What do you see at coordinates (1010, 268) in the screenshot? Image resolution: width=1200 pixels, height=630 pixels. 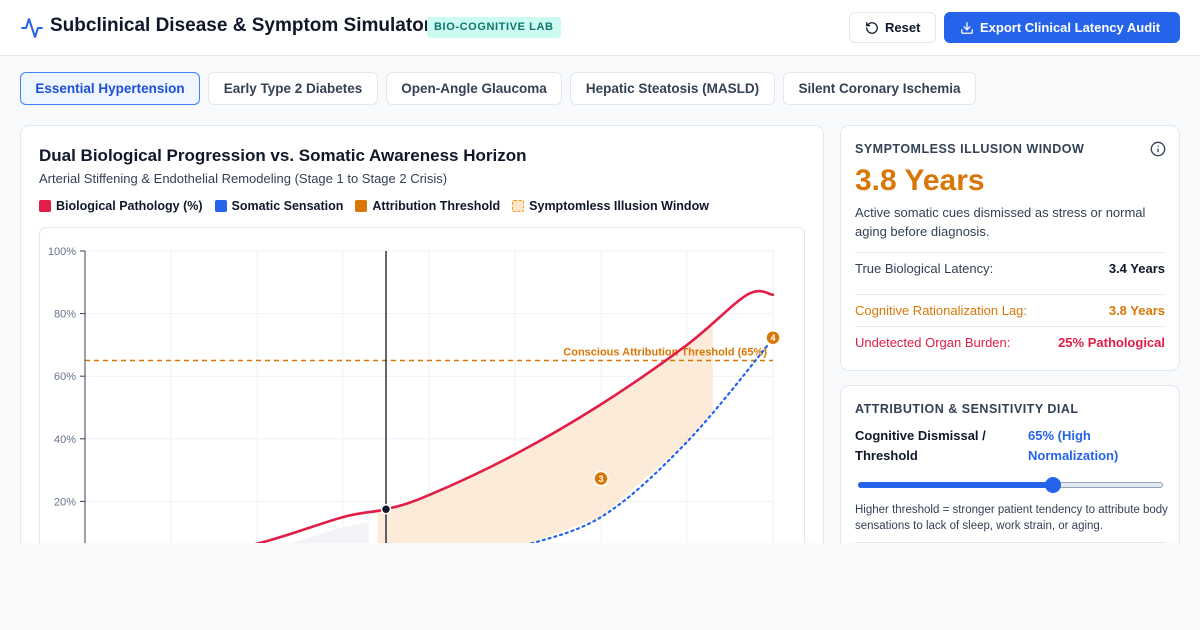 I see `stat-row-latency: True Biological Latency: 3.4 Years` at bounding box center [1010, 268].